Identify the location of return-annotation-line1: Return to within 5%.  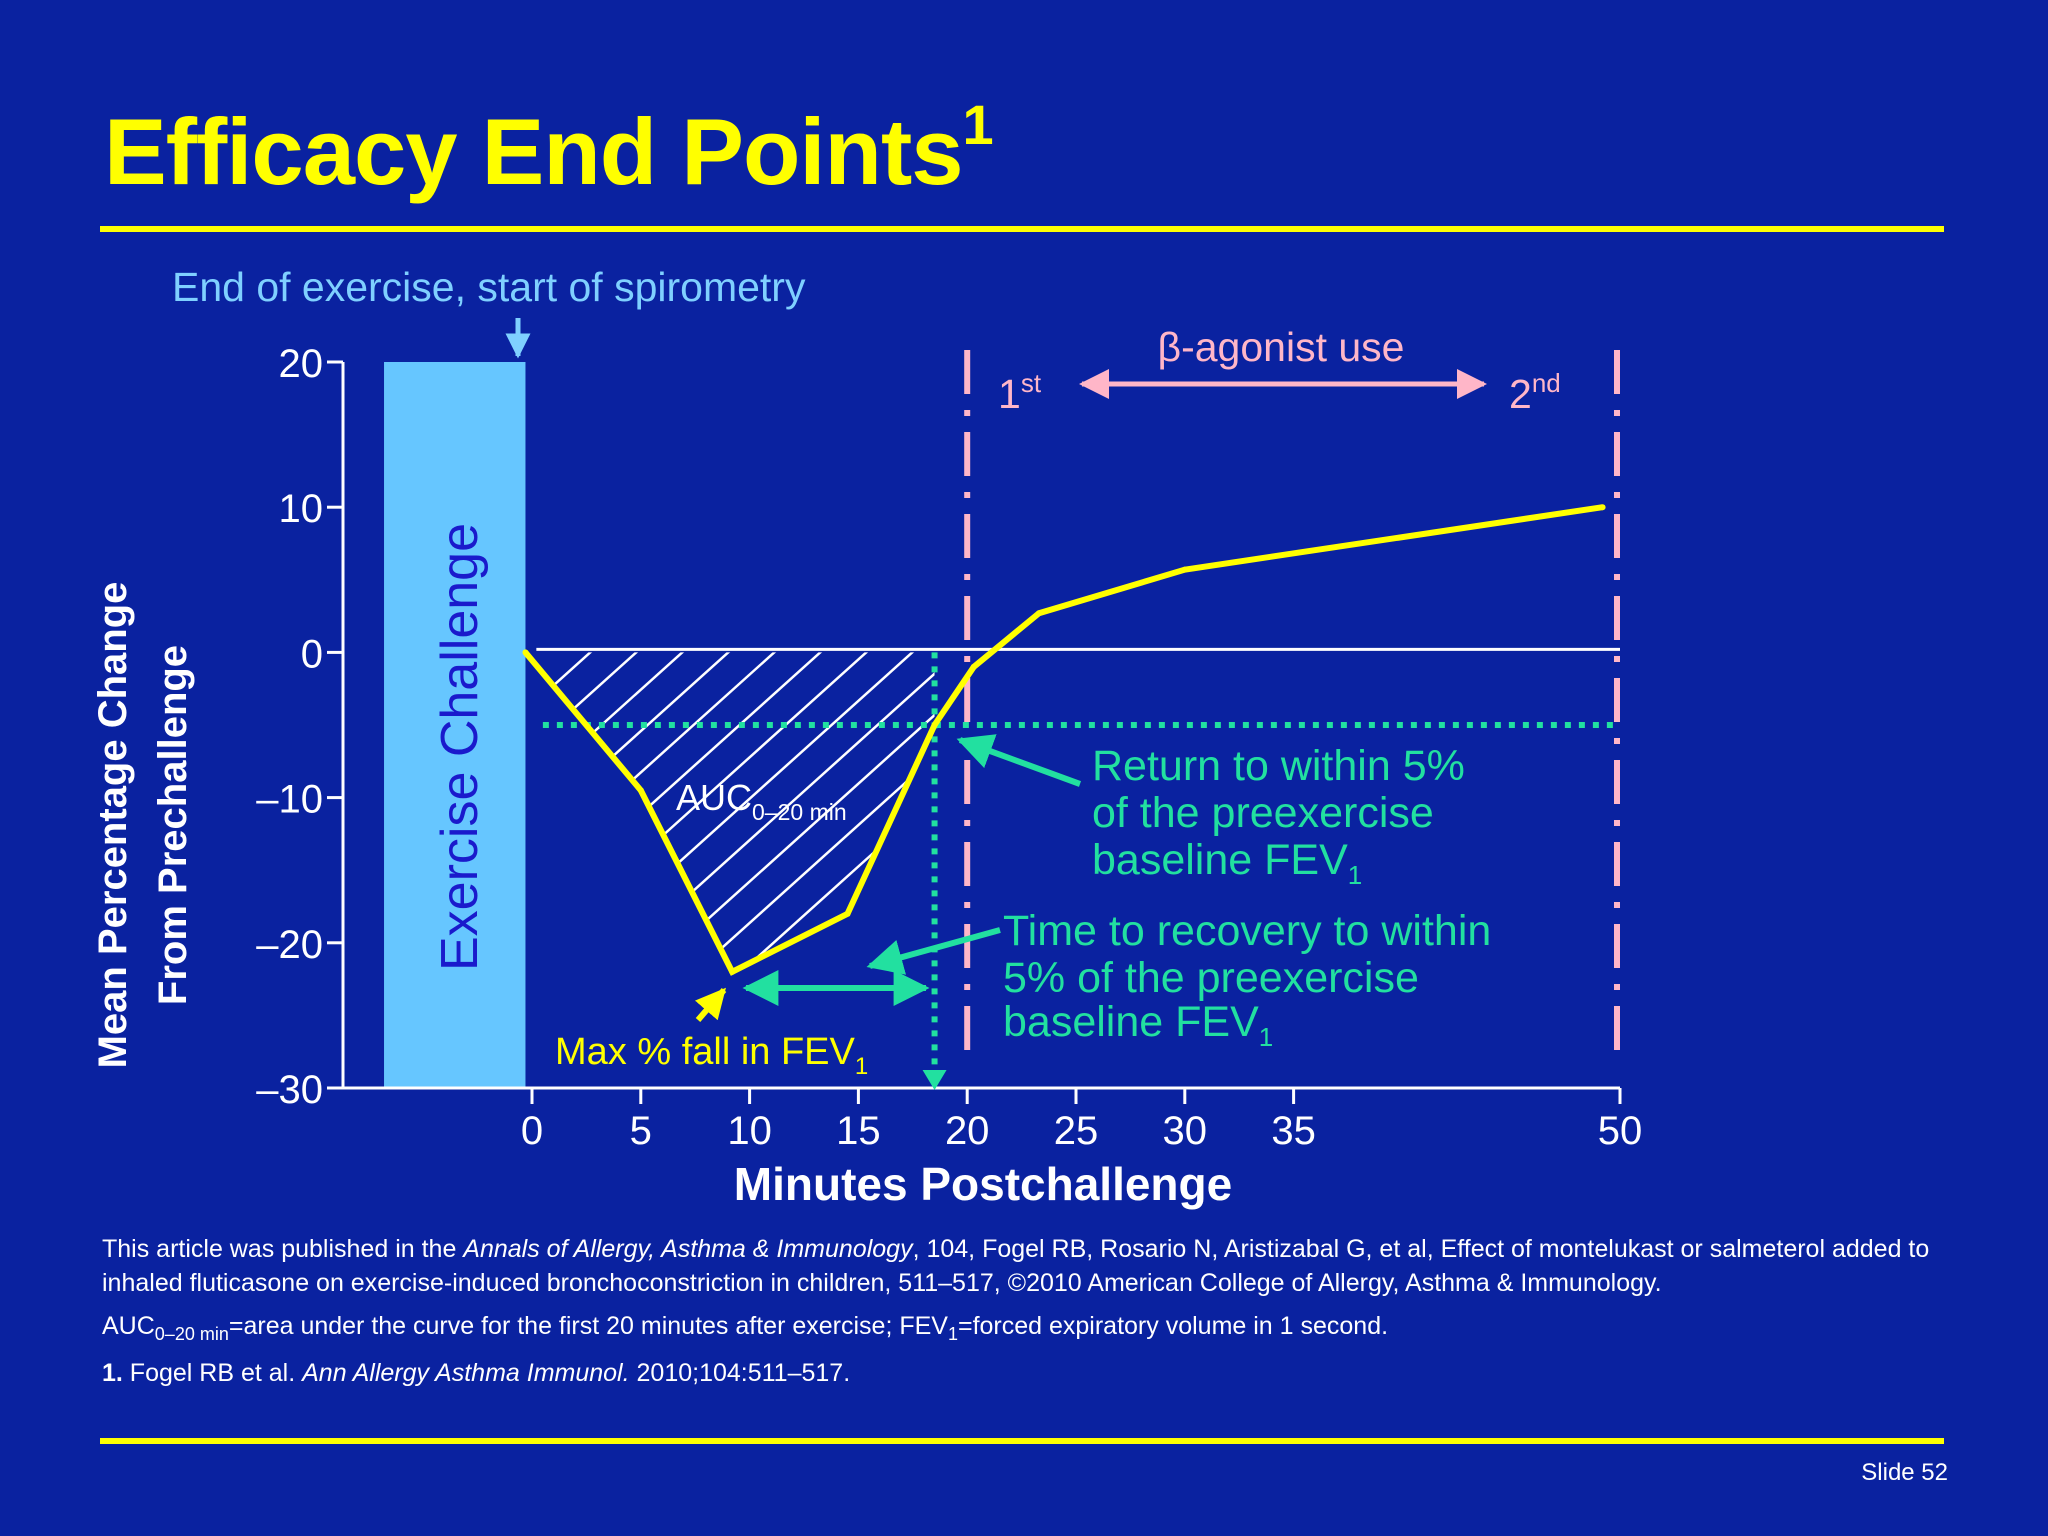
(1278, 766).